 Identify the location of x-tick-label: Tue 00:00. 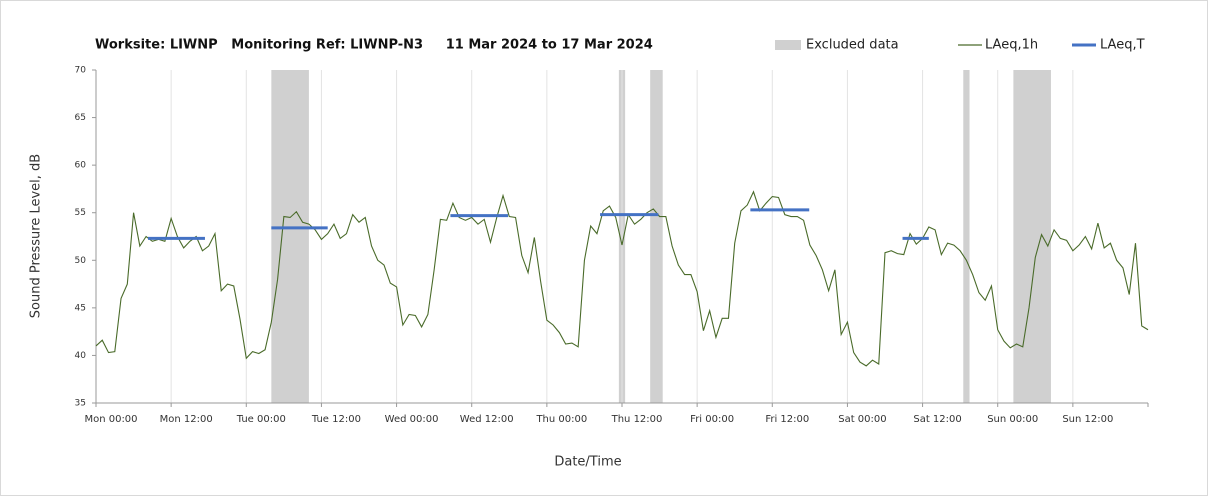
(261, 419).